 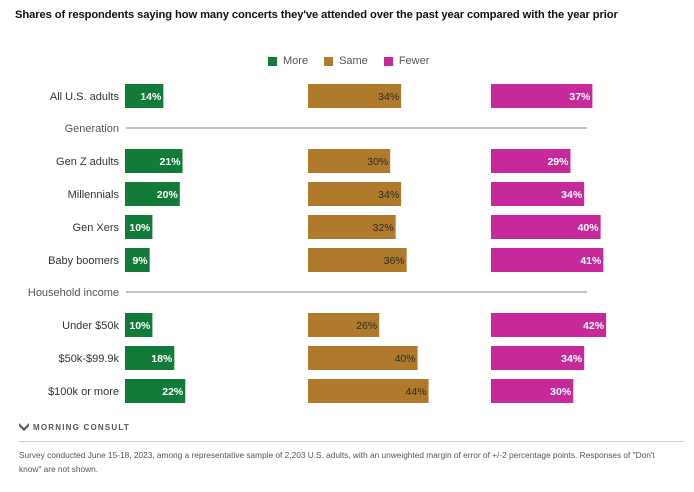 What do you see at coordinates (92, 129) in the screenshot?
I see `section-label: Generation` at bounding box center [92, 129].